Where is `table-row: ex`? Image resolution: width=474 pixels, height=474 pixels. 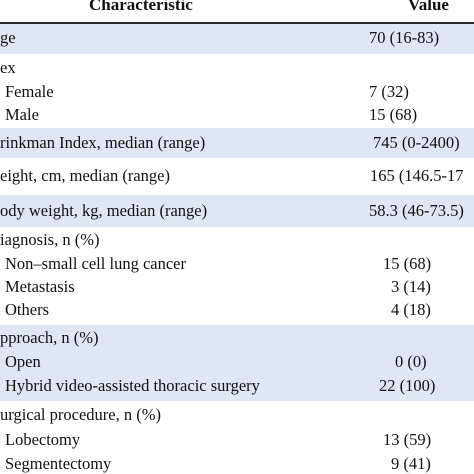 table-row: ex is located at coordinates (237, 67).